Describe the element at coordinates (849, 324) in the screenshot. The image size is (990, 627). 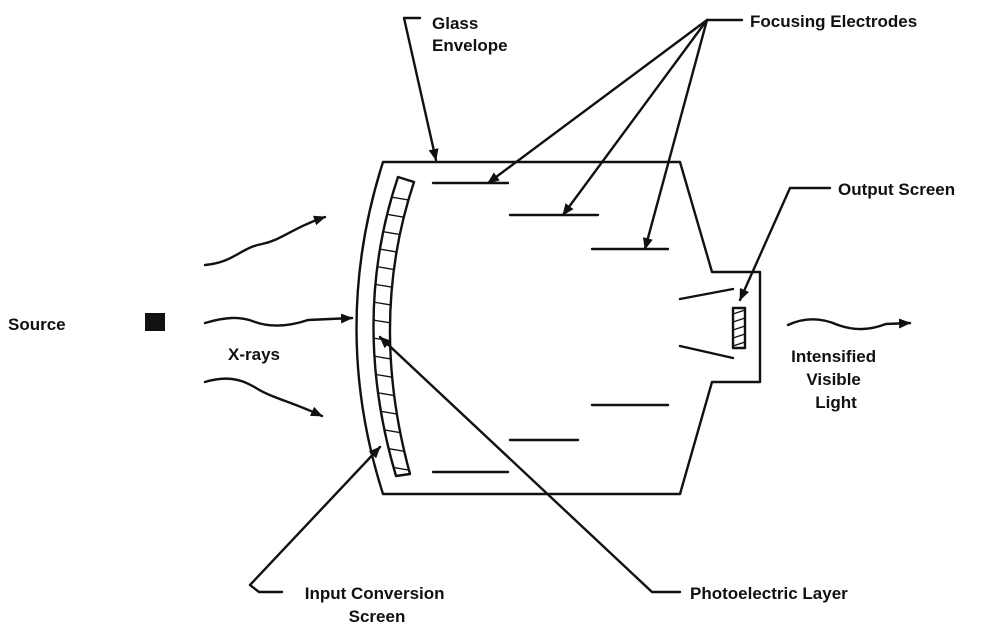
I see `visible-light-arrow` at that location.